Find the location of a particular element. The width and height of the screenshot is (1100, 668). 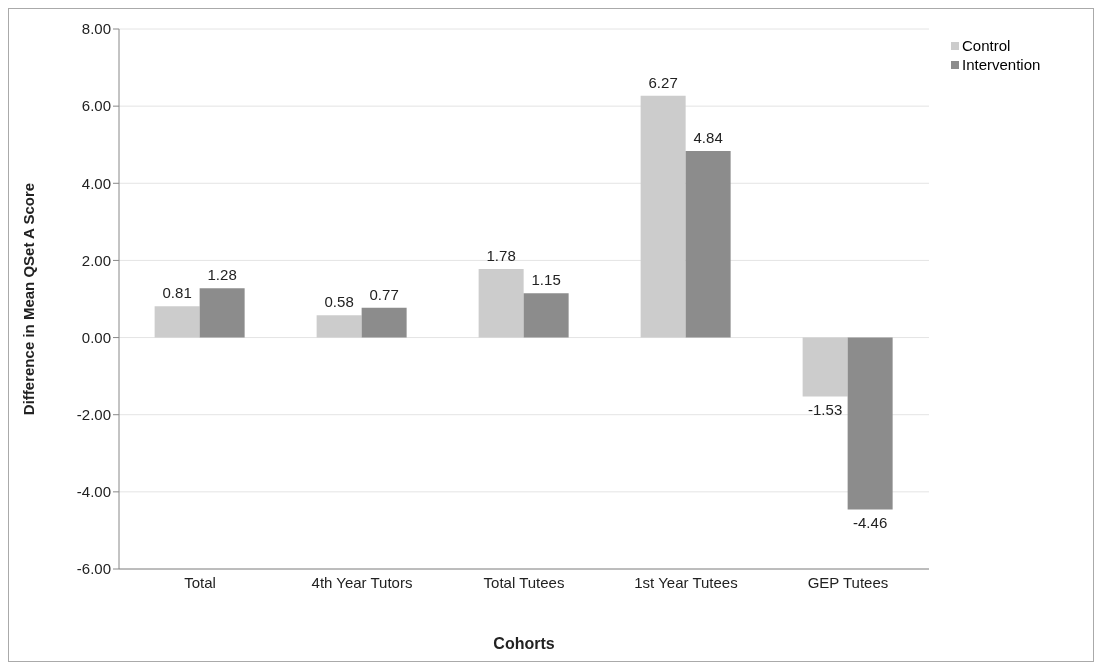

y-tick-label: 8.00 is located at coordinates (96, 29).